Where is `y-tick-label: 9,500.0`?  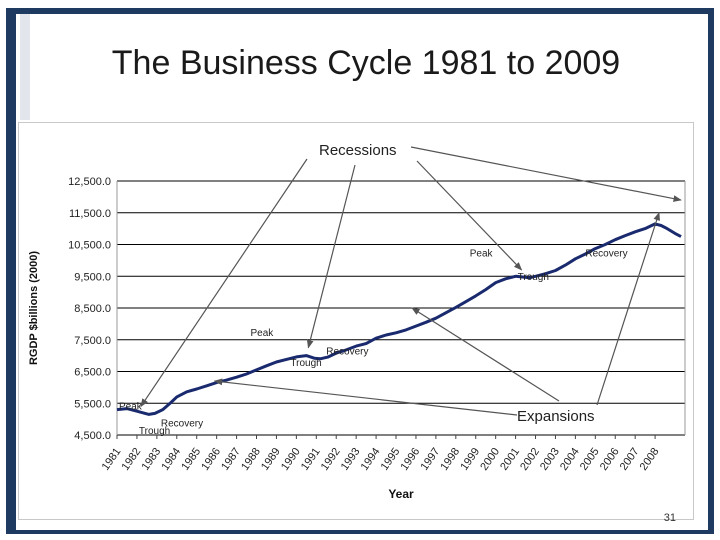
y-tick-label: 9,500.0 is located at coordinates (92, 277).